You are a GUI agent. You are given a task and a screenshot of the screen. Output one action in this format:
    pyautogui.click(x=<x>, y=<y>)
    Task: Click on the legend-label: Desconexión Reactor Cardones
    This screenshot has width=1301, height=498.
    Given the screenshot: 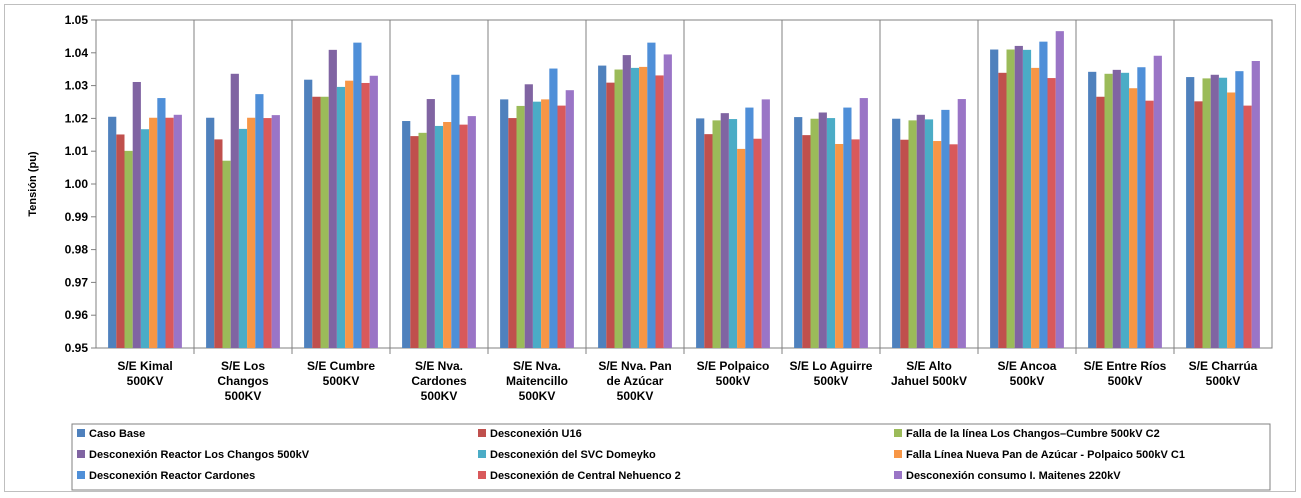 What is the action you would take?
    pyautogui.click(x=172, y=476)
    